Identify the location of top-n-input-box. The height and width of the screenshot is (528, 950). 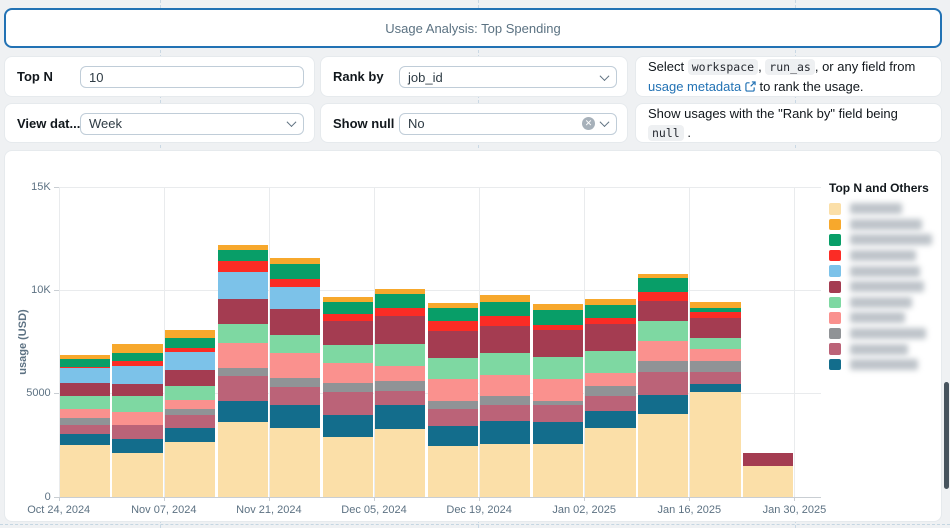
(192, 77).